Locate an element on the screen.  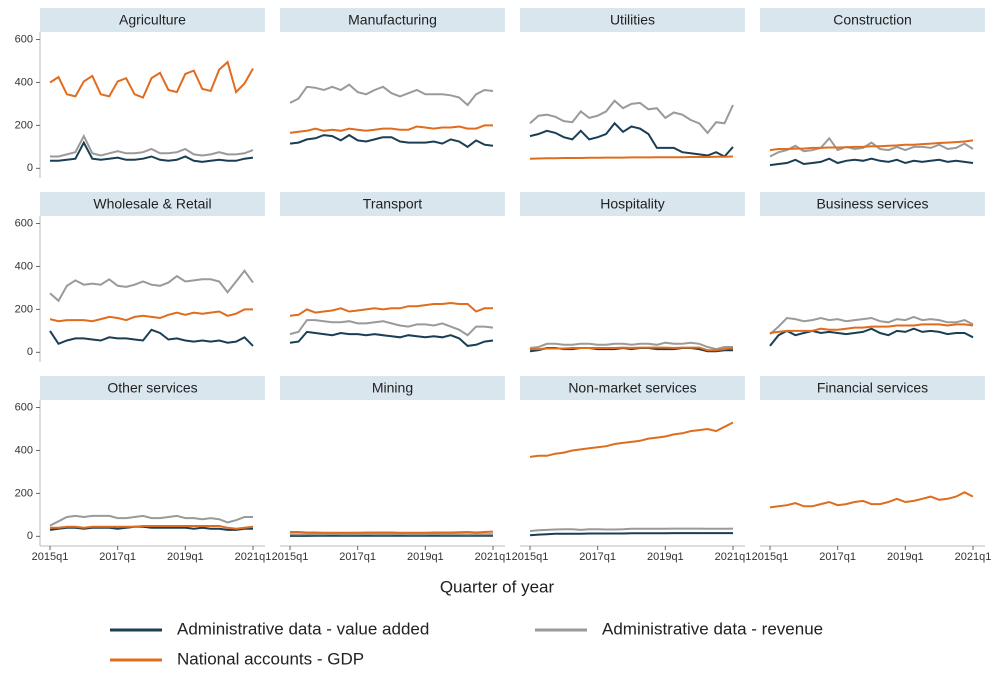
panel-title: Transport is located at coordinates (393, 204).